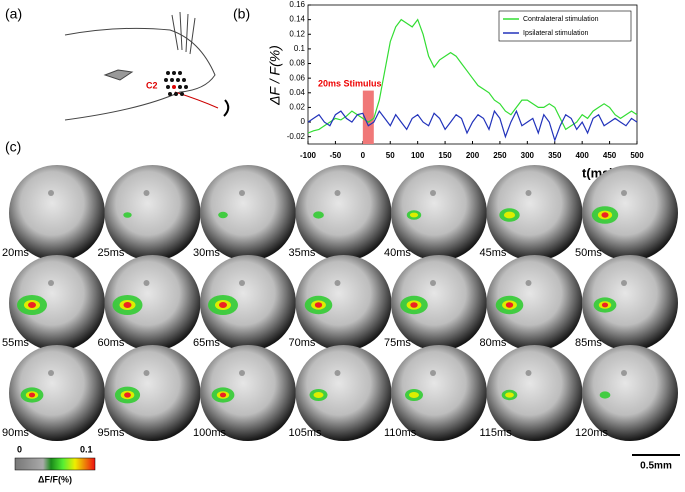 Image resolution: width=685 pixels, height=492 pixels. I want to click on panel-label: (c), so click(13, 147).